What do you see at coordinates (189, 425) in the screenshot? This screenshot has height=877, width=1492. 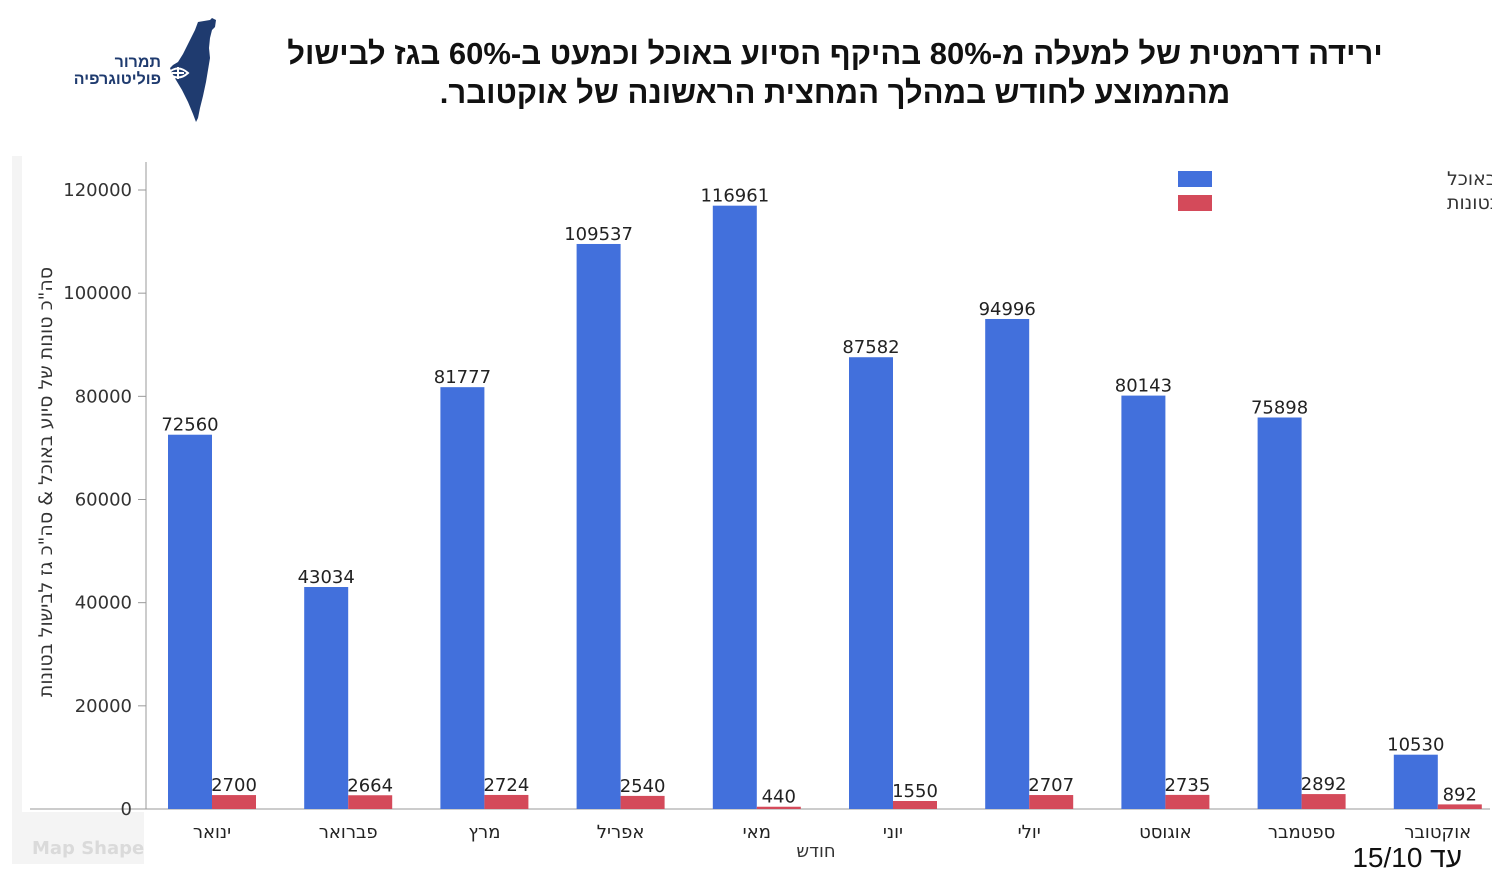 I see `data-label-food: 72560` at bounding box center [189, 425].